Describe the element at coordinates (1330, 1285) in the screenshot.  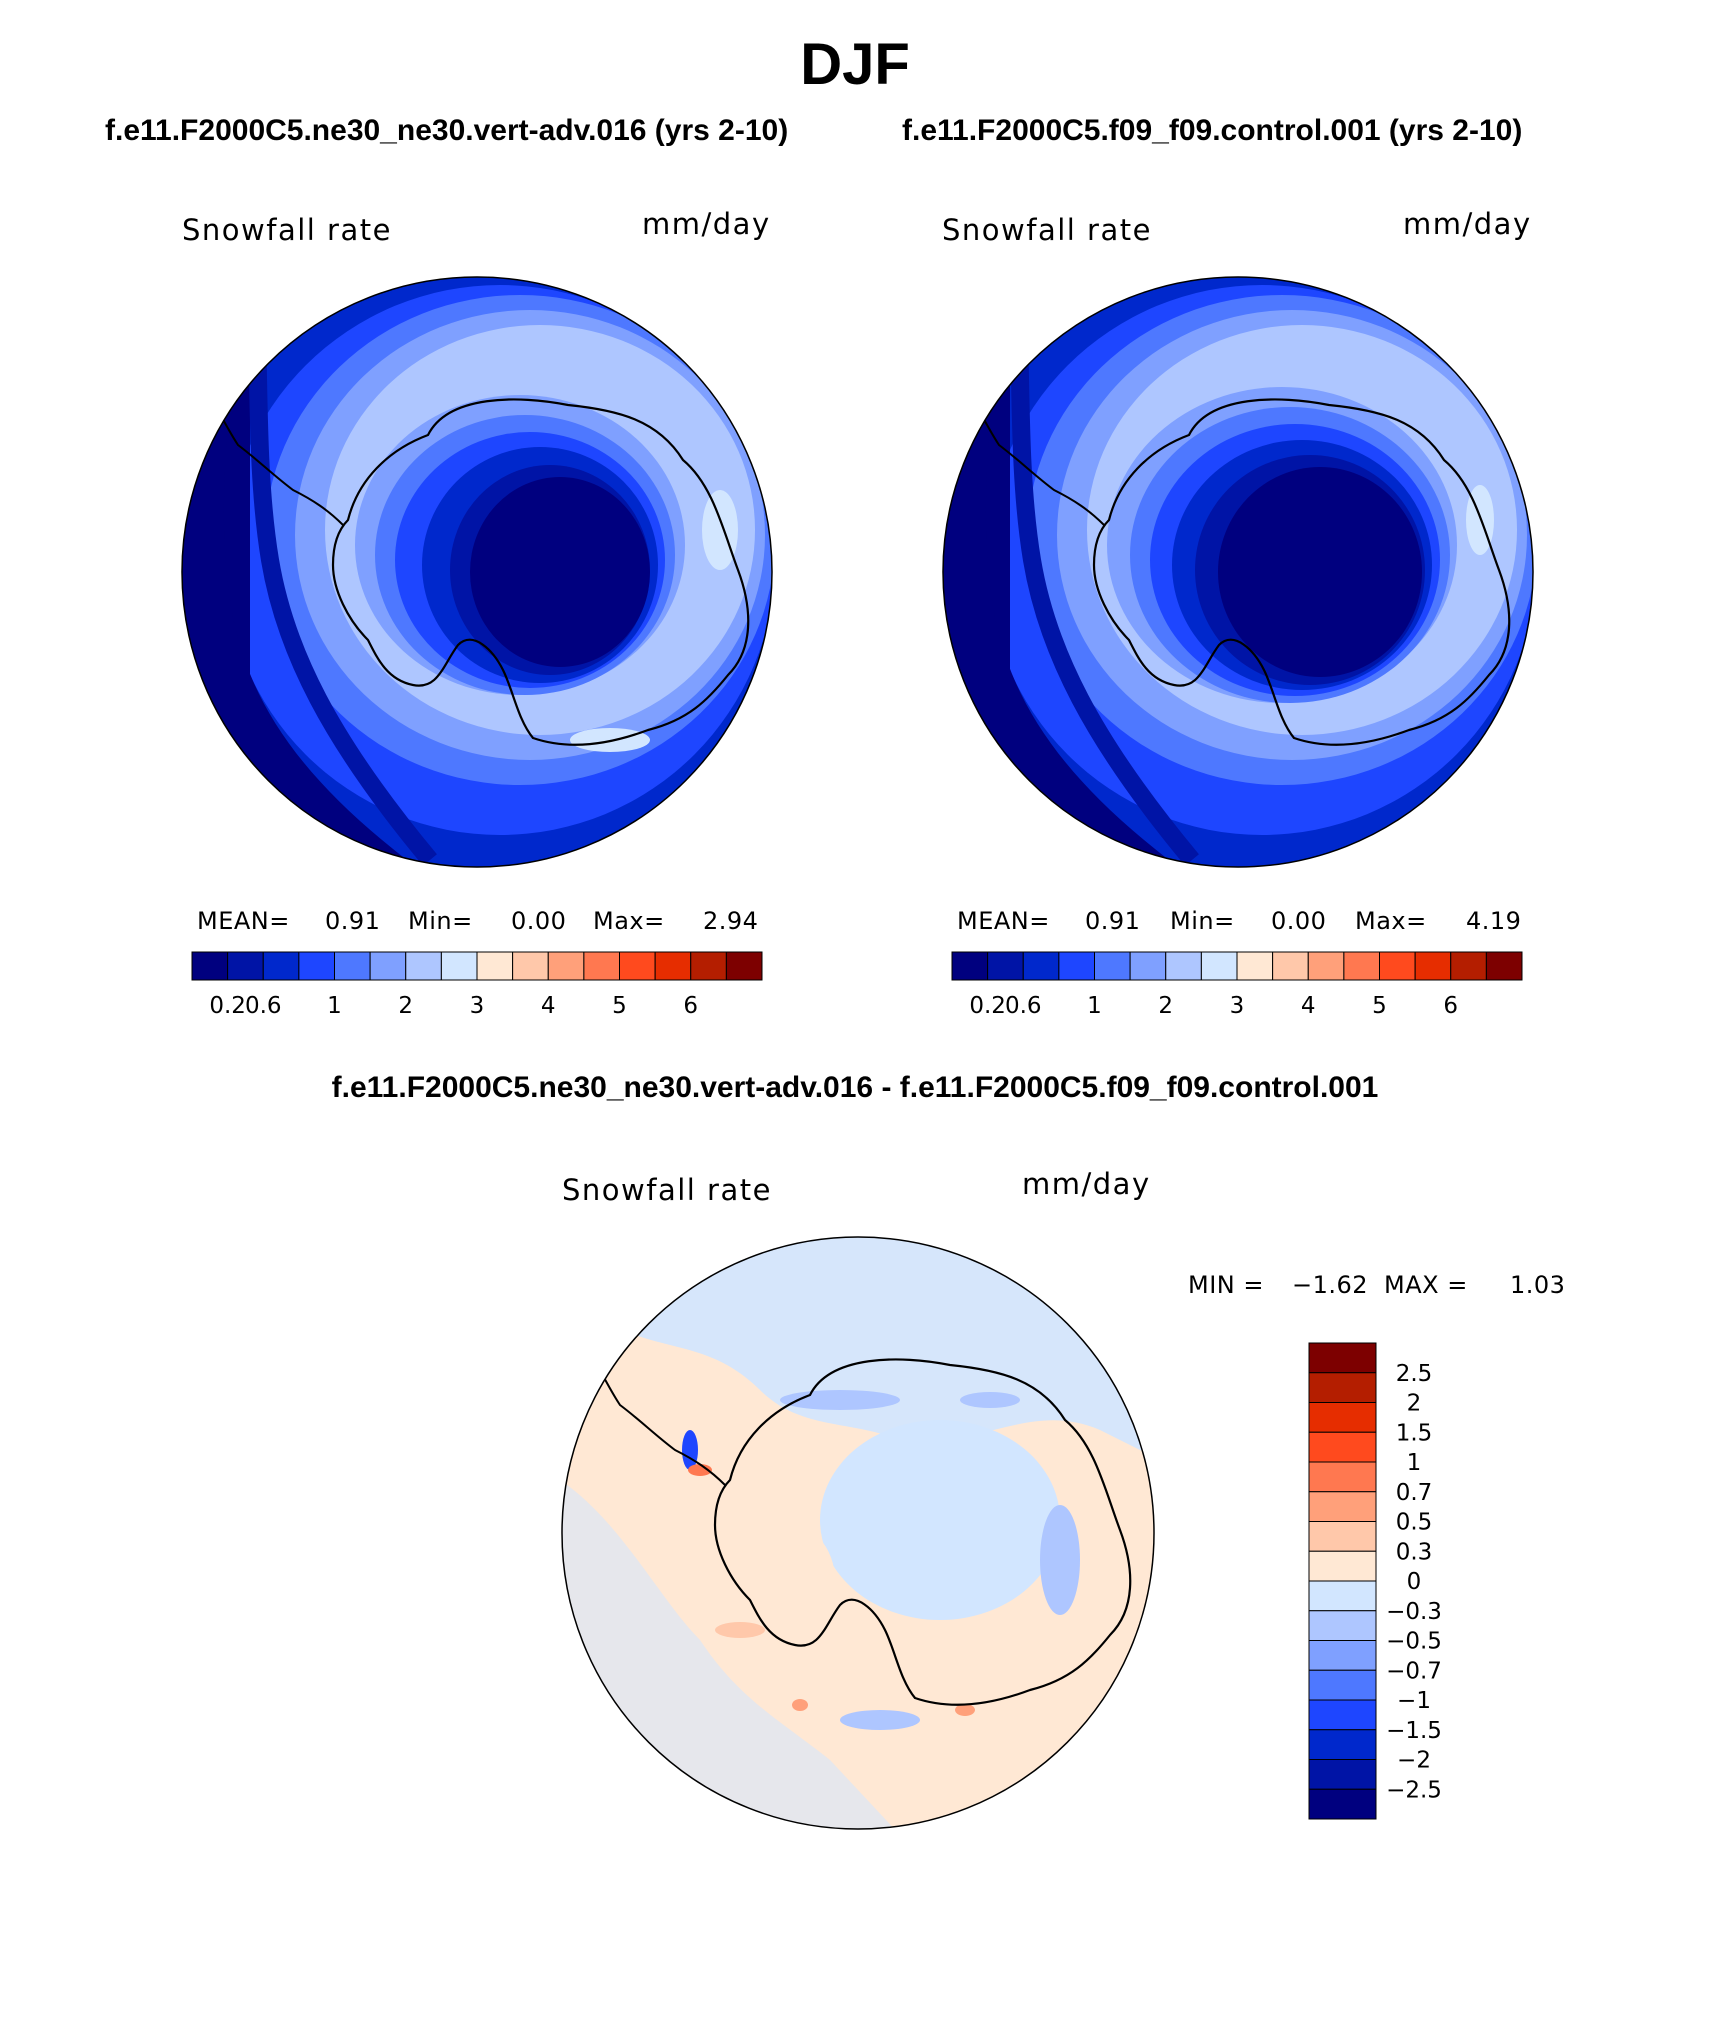
I see `diff-min-value: −1.62` at that location.